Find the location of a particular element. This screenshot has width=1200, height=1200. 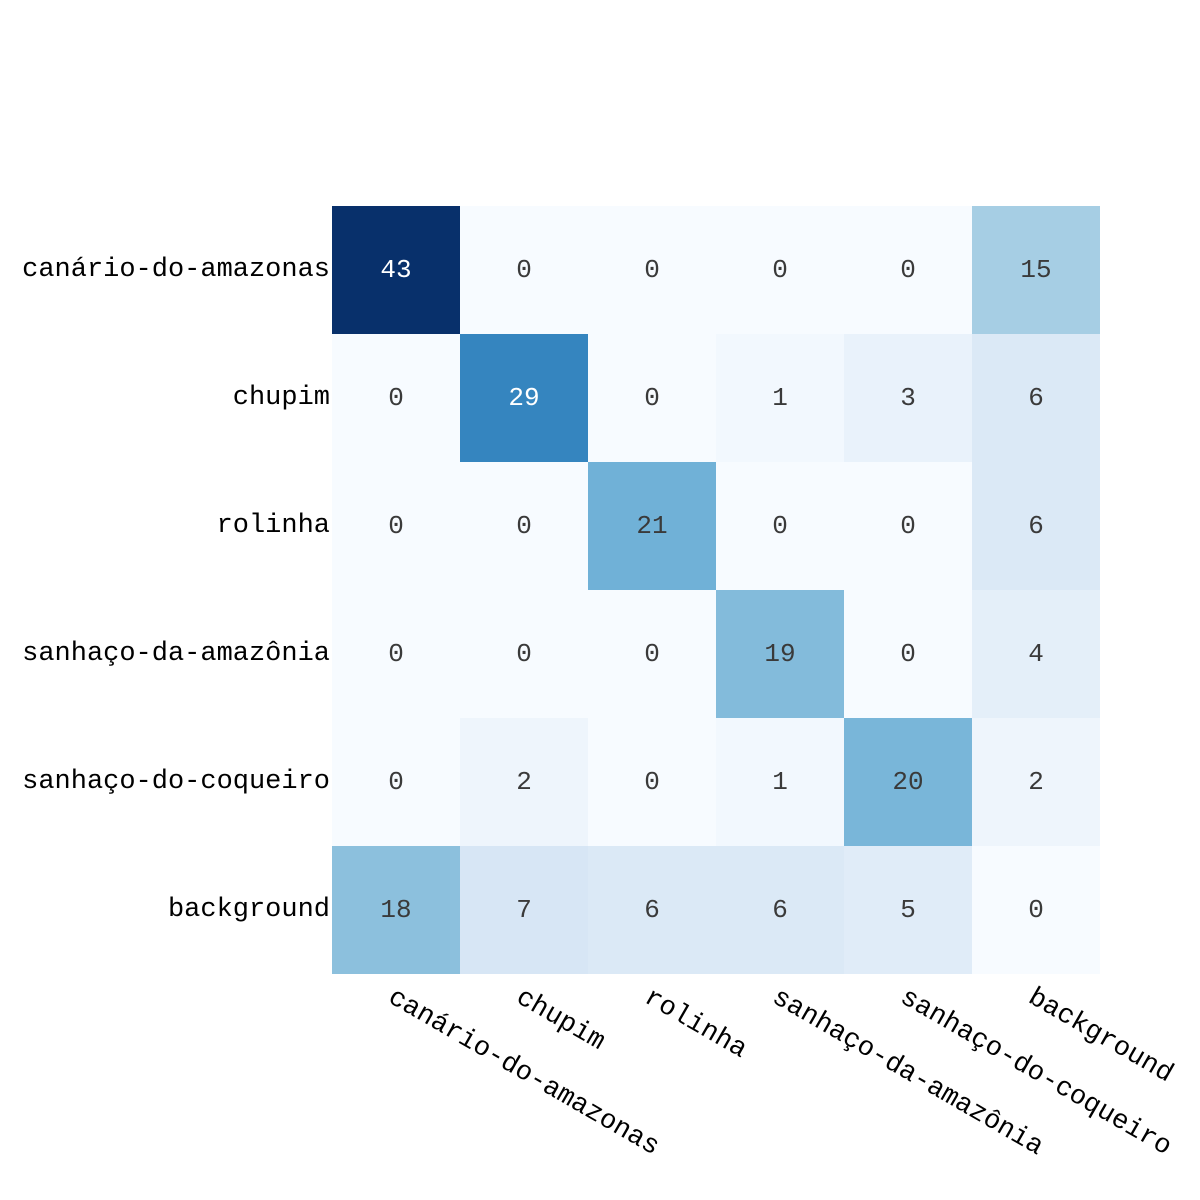

heatmap-cell-r5-c4 is located at coordinates (908, 910).